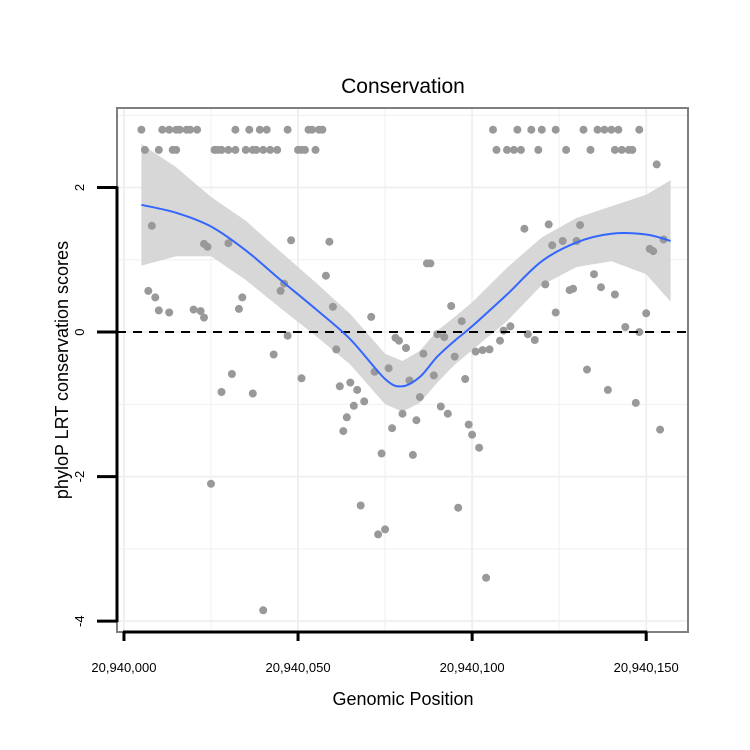 The height and width of the screenshot is (750, 750). Describe the element at coordinates (385, 652) in the screenshot. I see `x-axis: 20,940,000 20,940,050 20,940,100 20,940,150` at that location.